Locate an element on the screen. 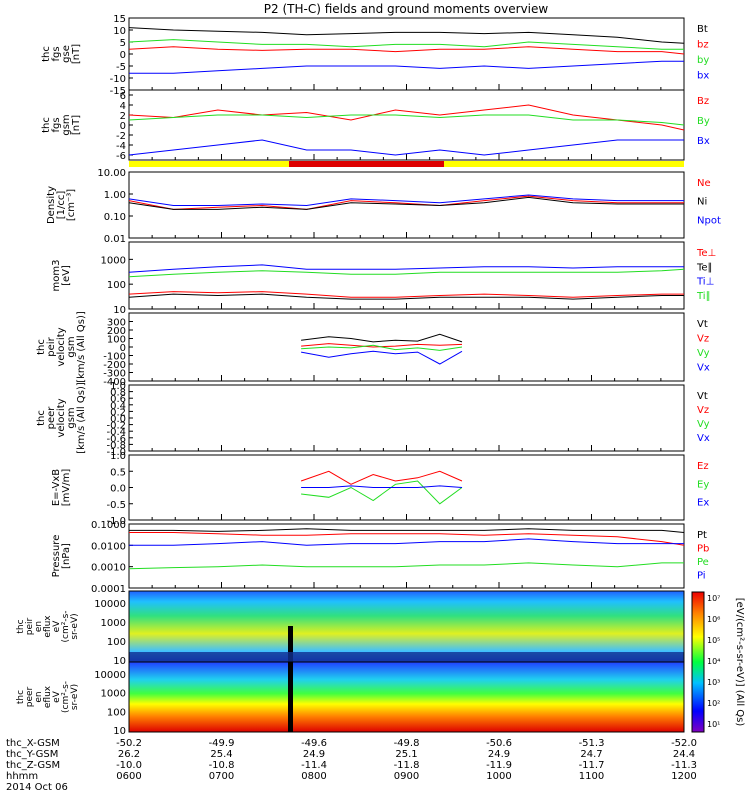 The image size is (750, 800). legend-red: Bz is located at coordinates (703, 101).